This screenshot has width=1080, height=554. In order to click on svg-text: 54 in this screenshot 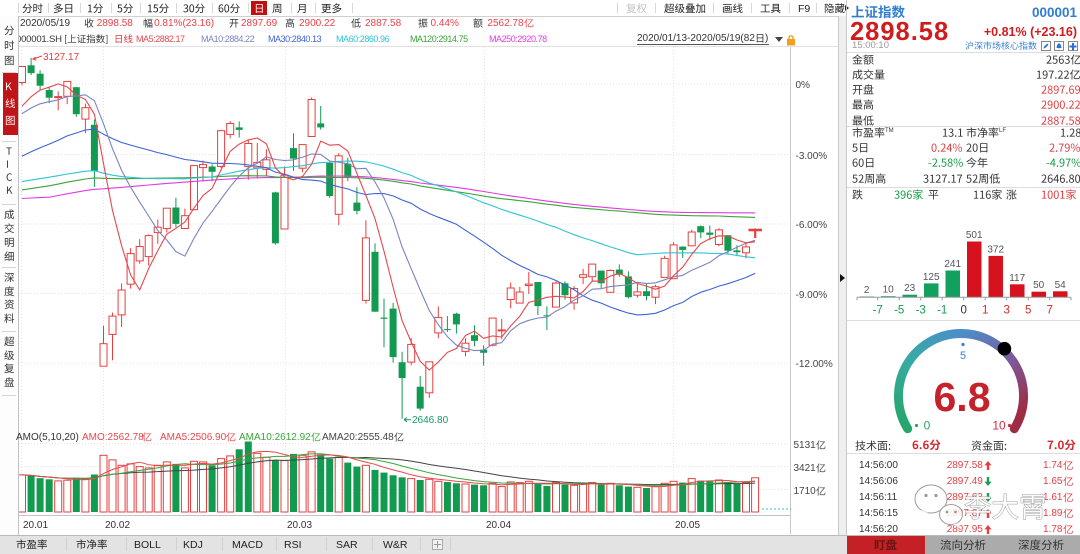, I will do `click(1061, 285)`.